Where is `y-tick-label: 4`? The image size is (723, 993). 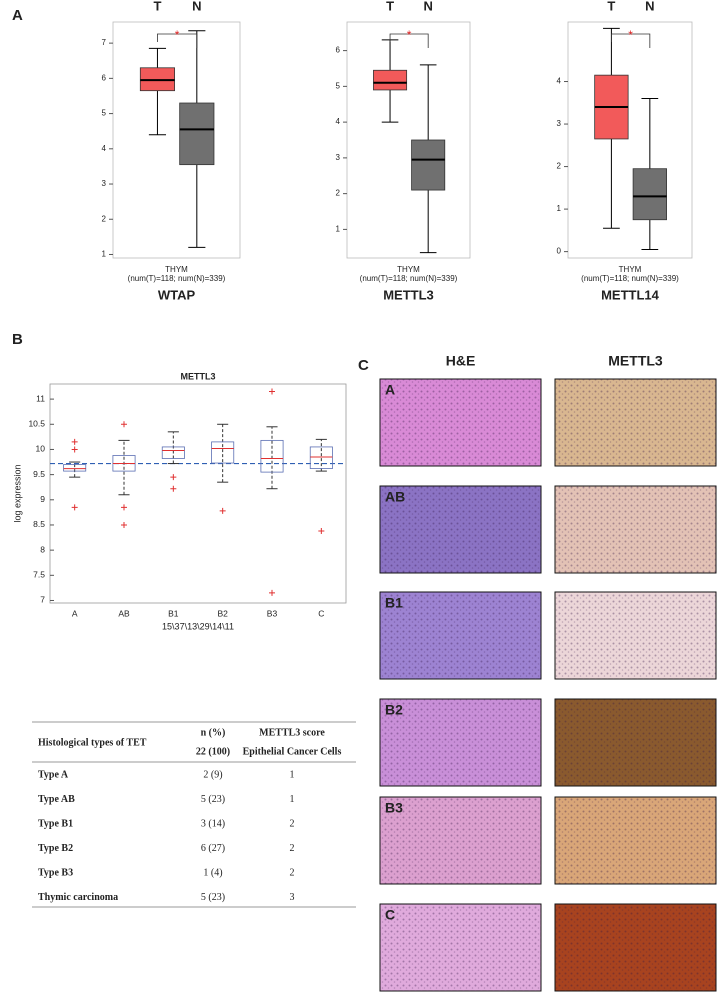 y-tick-label: 4 is located at coordinates (104, 148).